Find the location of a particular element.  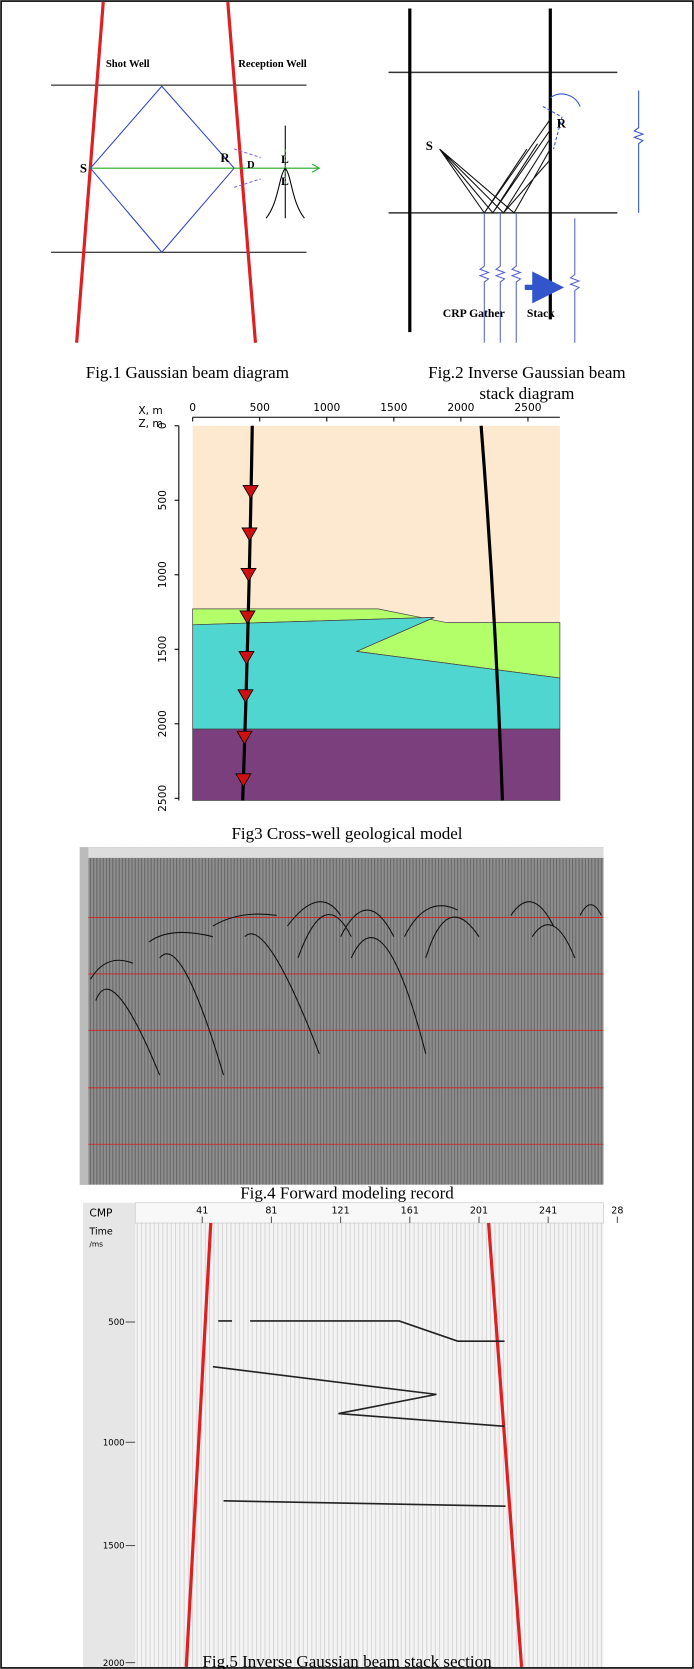

wavelet is located at coordinates (638, 151).